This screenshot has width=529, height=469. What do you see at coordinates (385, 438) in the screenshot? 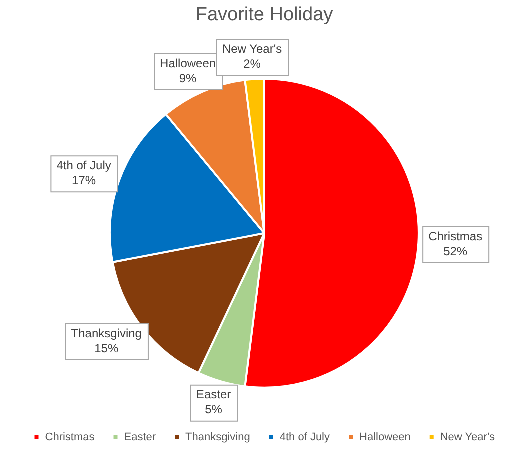
I see `legend-label: Halloween` at bounding box center [385, 438].